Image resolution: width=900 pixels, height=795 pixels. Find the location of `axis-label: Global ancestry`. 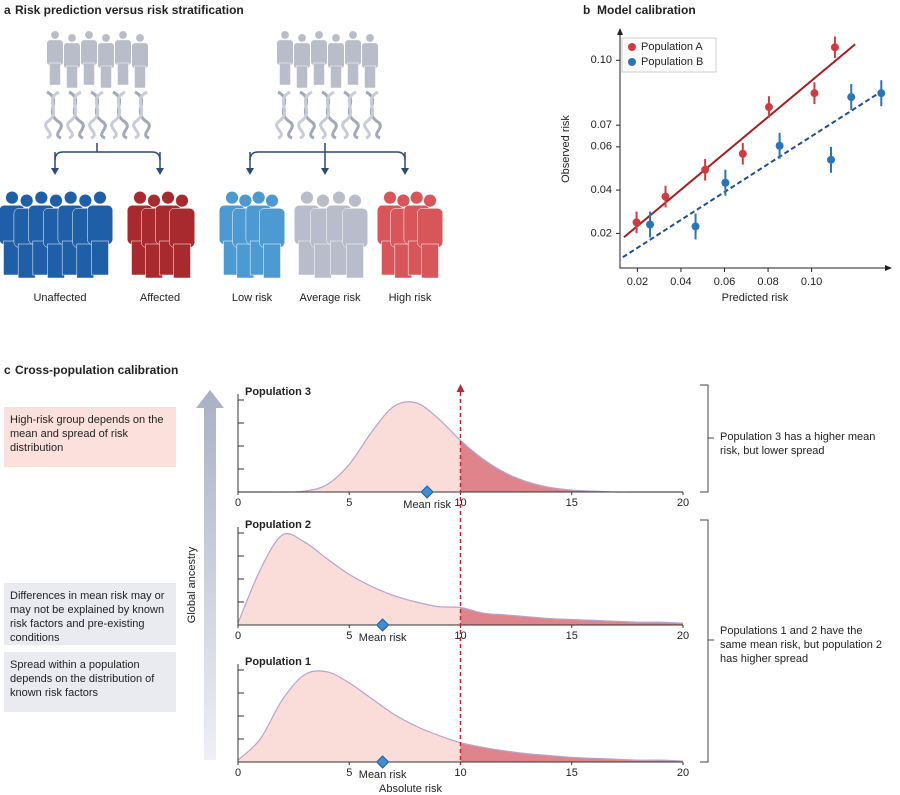

axis-label: Global ancestry is located at coordinates (192, 584).